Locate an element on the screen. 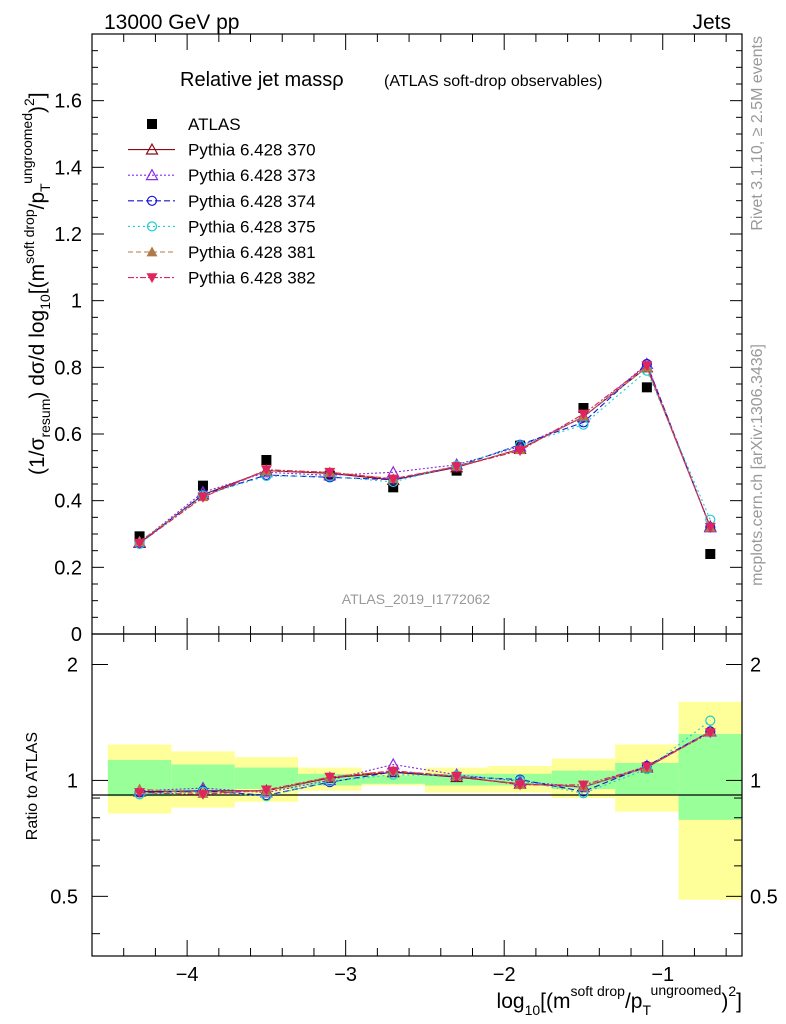 The height and width of the screenshot is (1024, 786). legend-item-p373: Pythia 6.428 373 is located at coordinates (222, 175).